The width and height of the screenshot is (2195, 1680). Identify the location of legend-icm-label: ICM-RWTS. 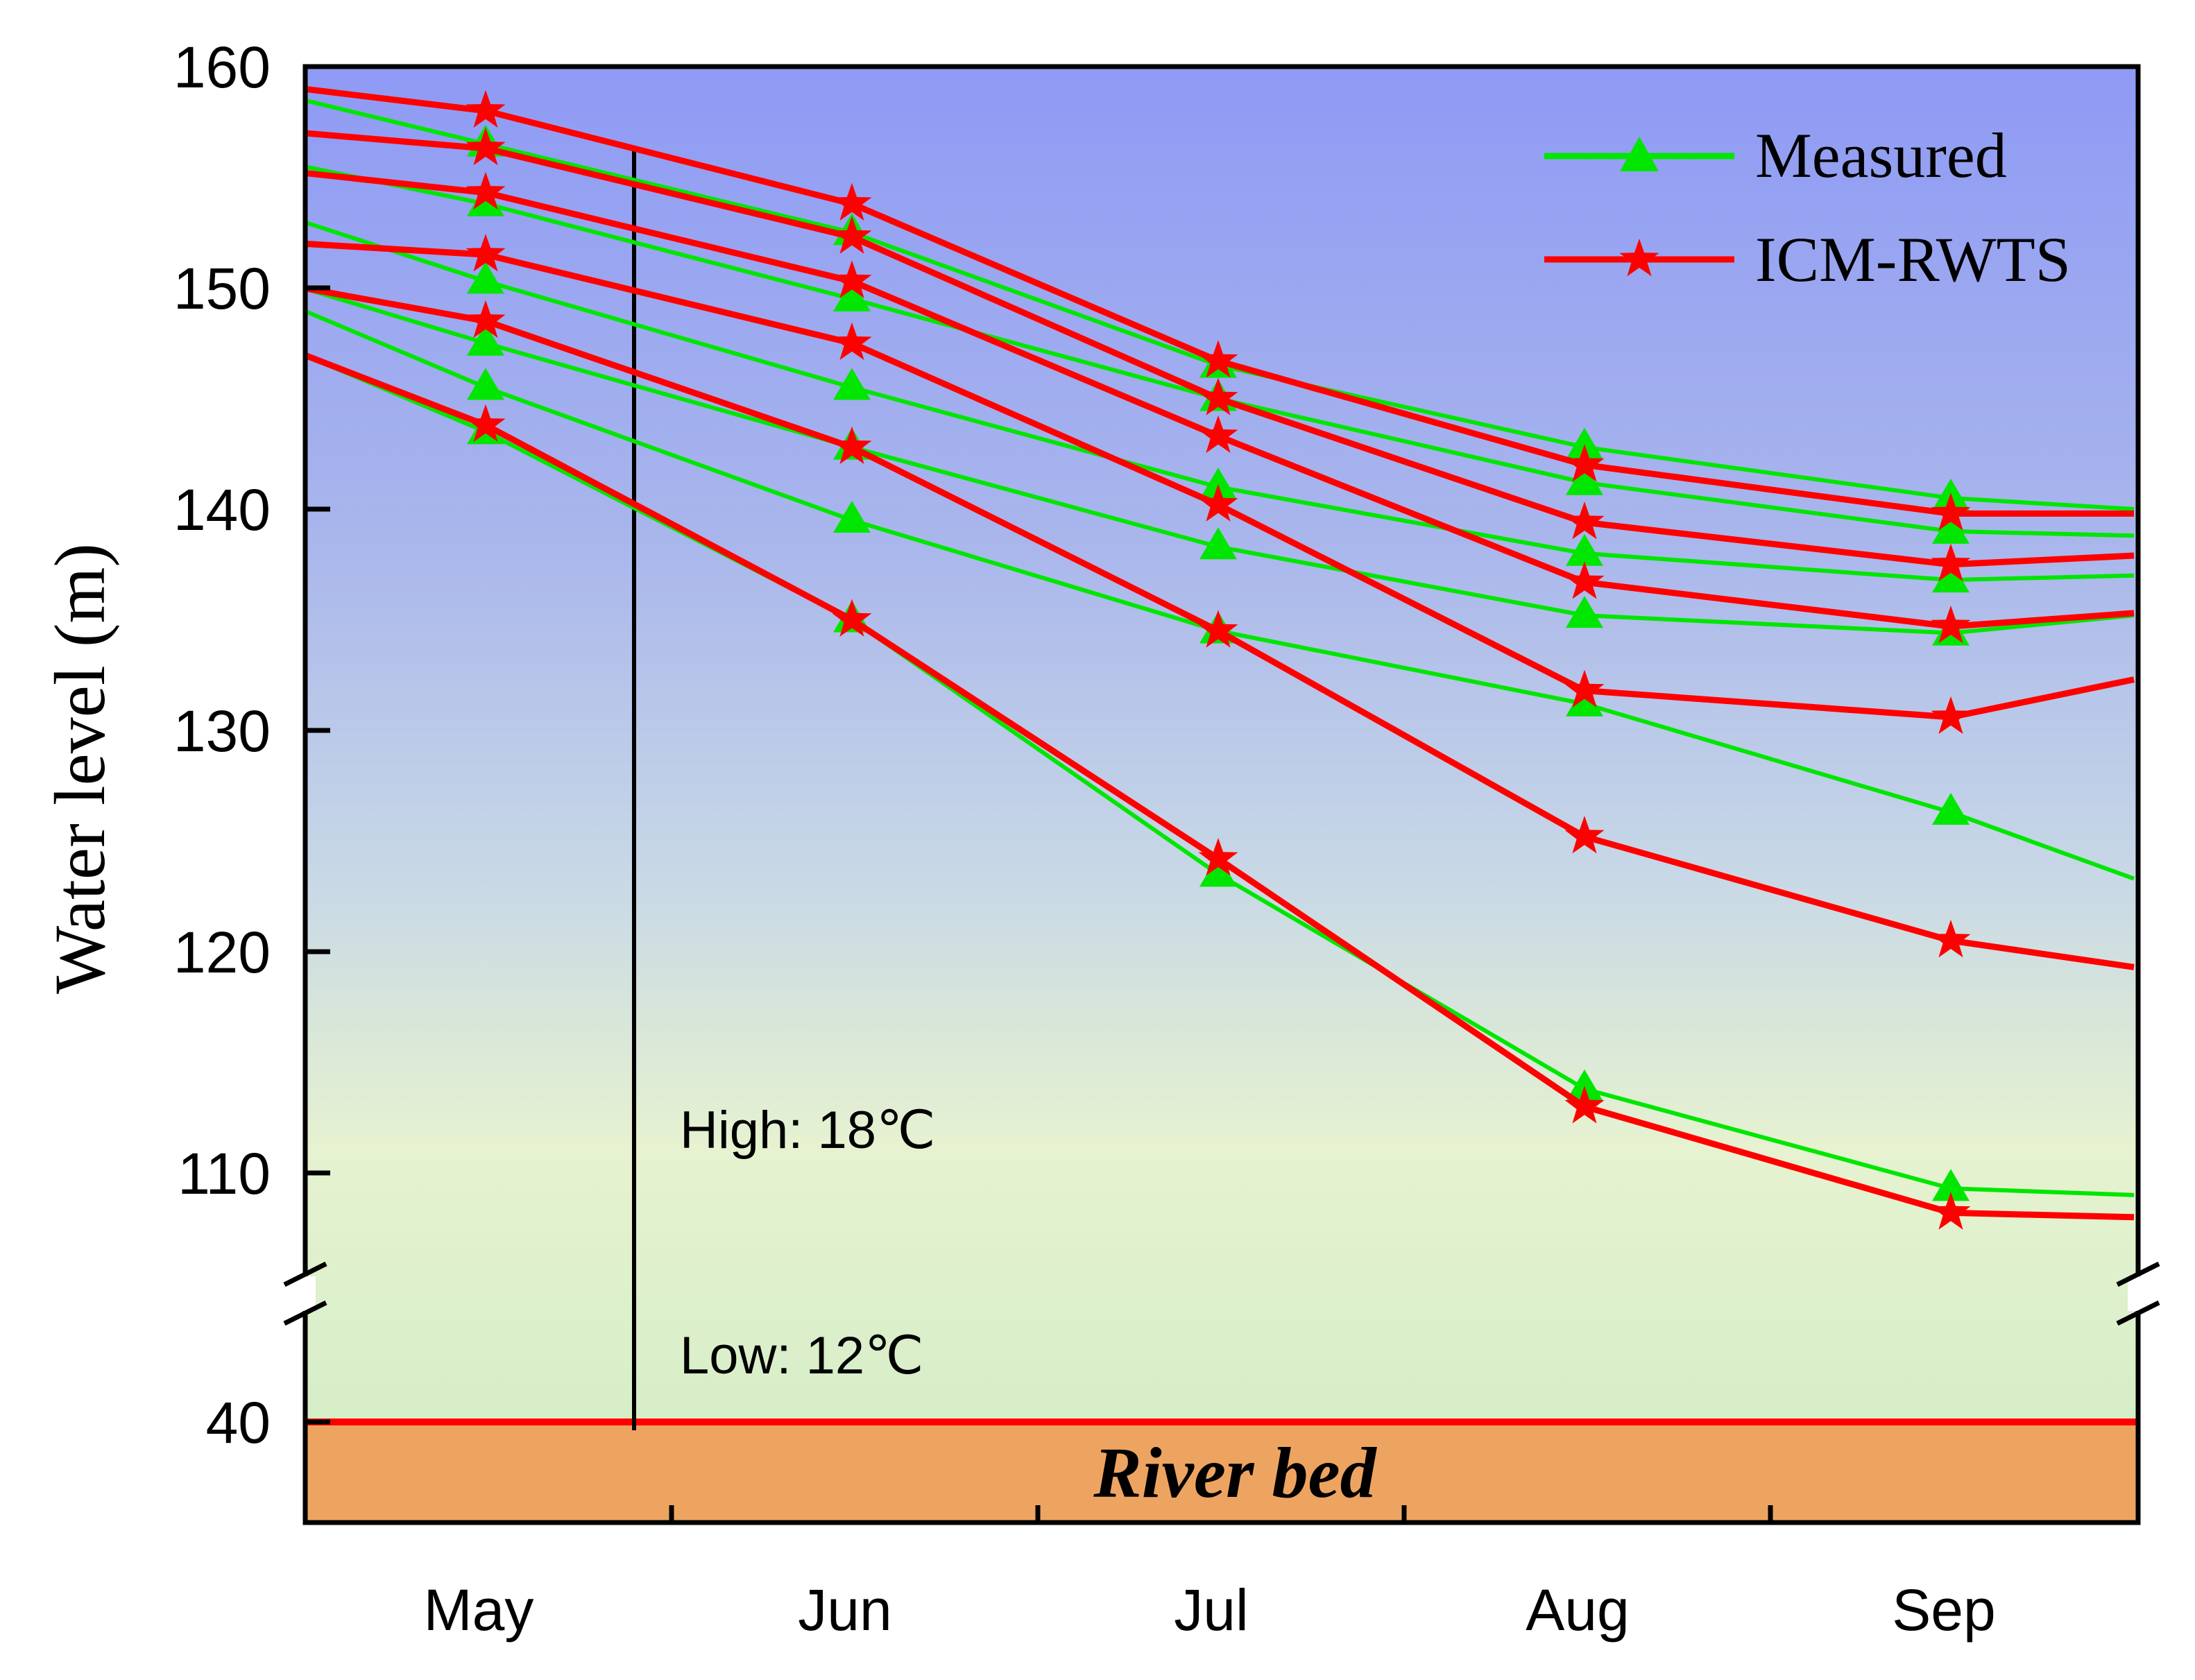
(1913, 259).